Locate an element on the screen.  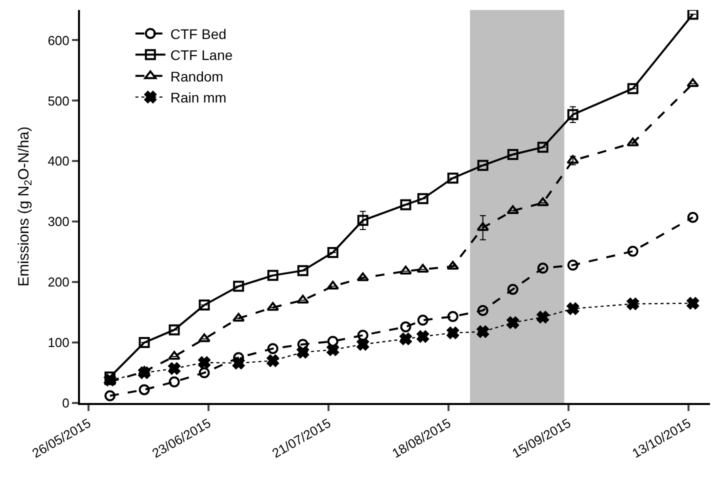
y-tick-label: 200 is located at coordinates (59, 282).